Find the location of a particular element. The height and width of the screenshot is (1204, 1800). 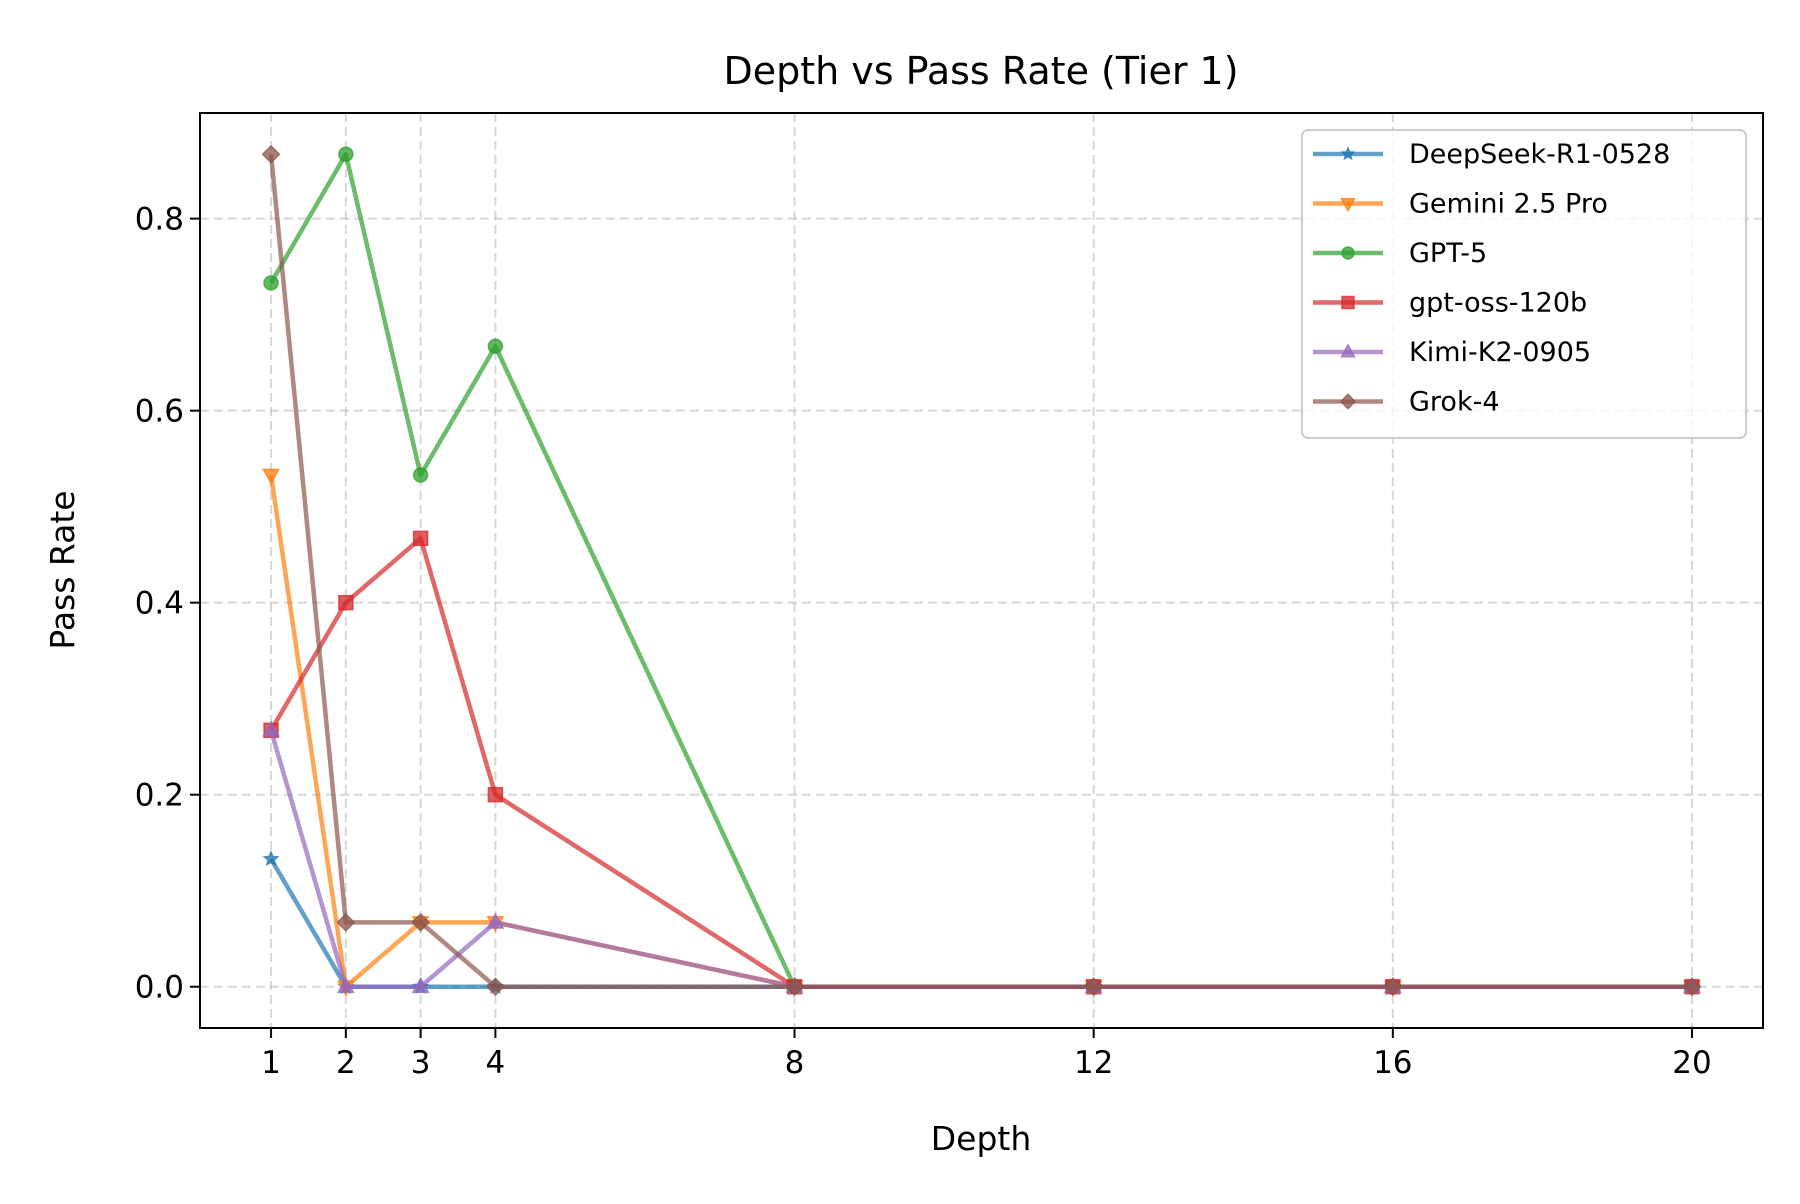

legend-label: gpt-oss-120b is located at coordinates (1498, 303).